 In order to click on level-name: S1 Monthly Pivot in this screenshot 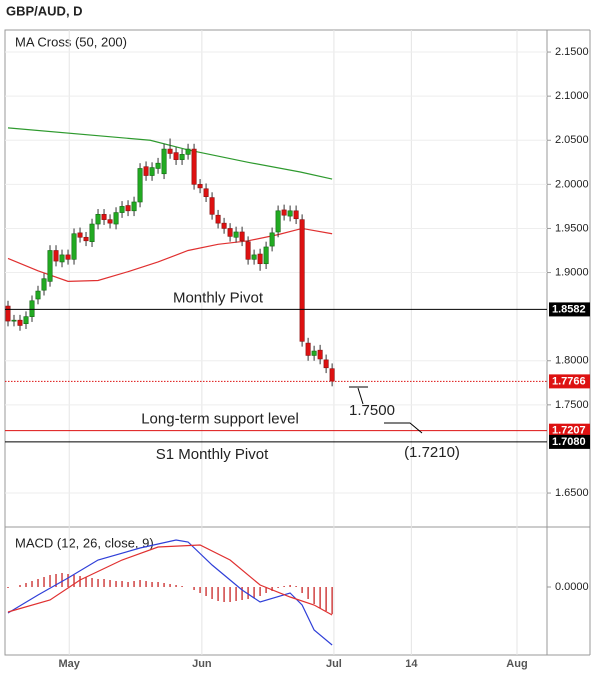, I will do `click(212, 454)`.